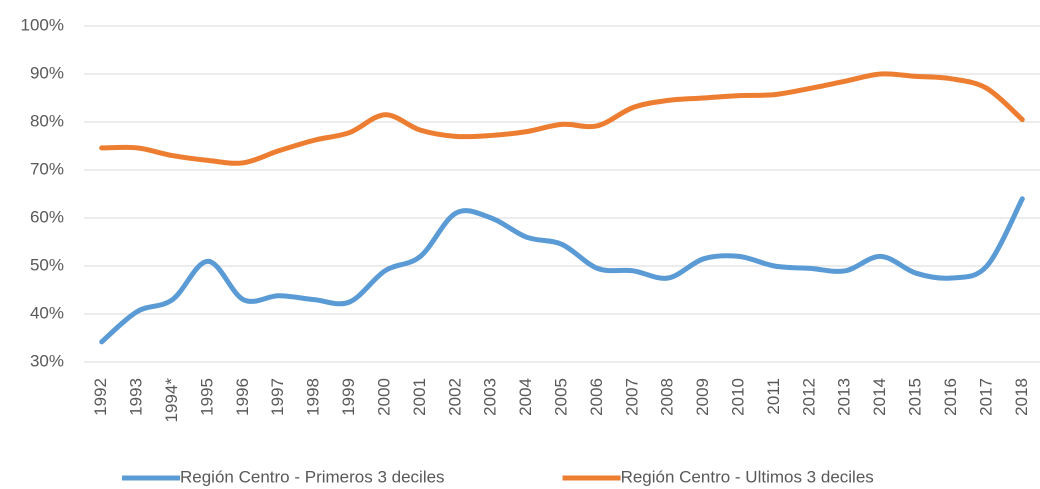  I want to click on x-tick-label: 2011, so click(773, 396).